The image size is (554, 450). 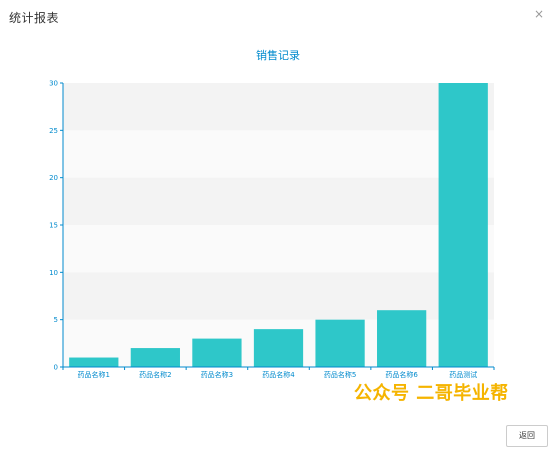 I want to click on x-tick-label: 药品名称1, so click(x=94, y=374).